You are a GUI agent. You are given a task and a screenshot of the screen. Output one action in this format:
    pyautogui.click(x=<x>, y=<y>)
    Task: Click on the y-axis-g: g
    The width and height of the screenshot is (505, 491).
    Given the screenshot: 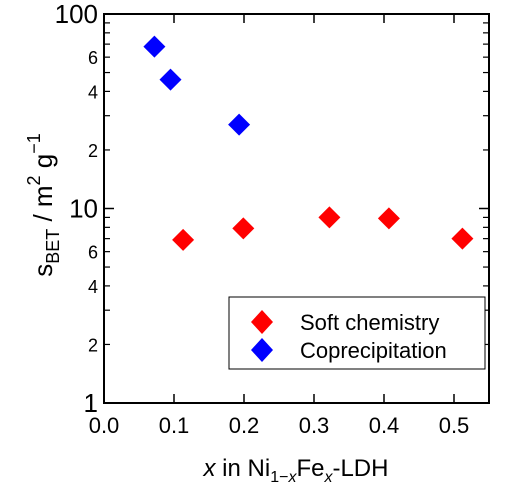 What is the action you would take?
    pyautogui.click(x=43, y=165)
    